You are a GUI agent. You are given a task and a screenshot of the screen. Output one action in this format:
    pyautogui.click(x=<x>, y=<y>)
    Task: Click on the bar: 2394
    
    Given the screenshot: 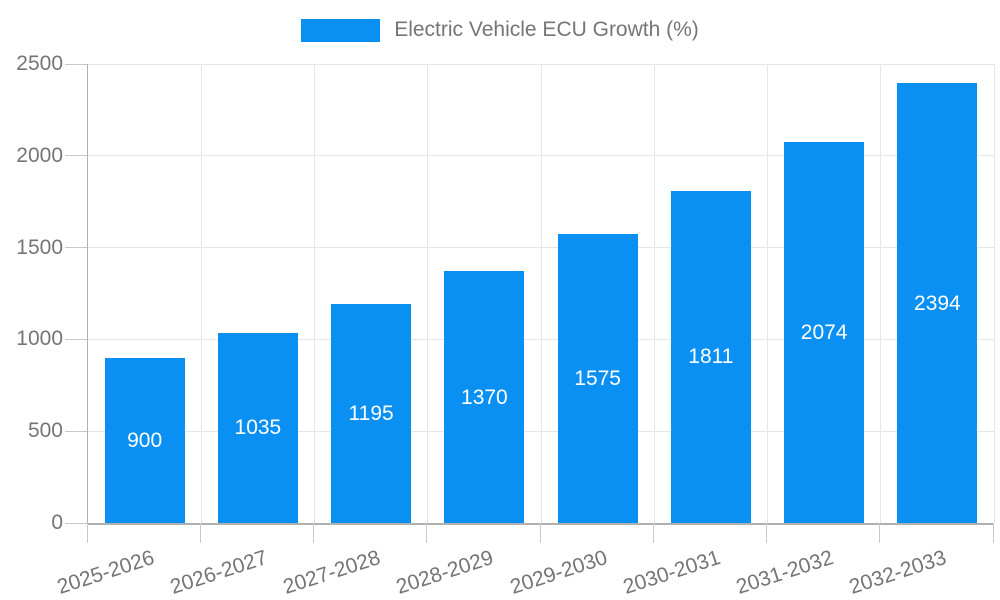 What is the action you would take?
    pyautogui.click(x=937, y=303)
    